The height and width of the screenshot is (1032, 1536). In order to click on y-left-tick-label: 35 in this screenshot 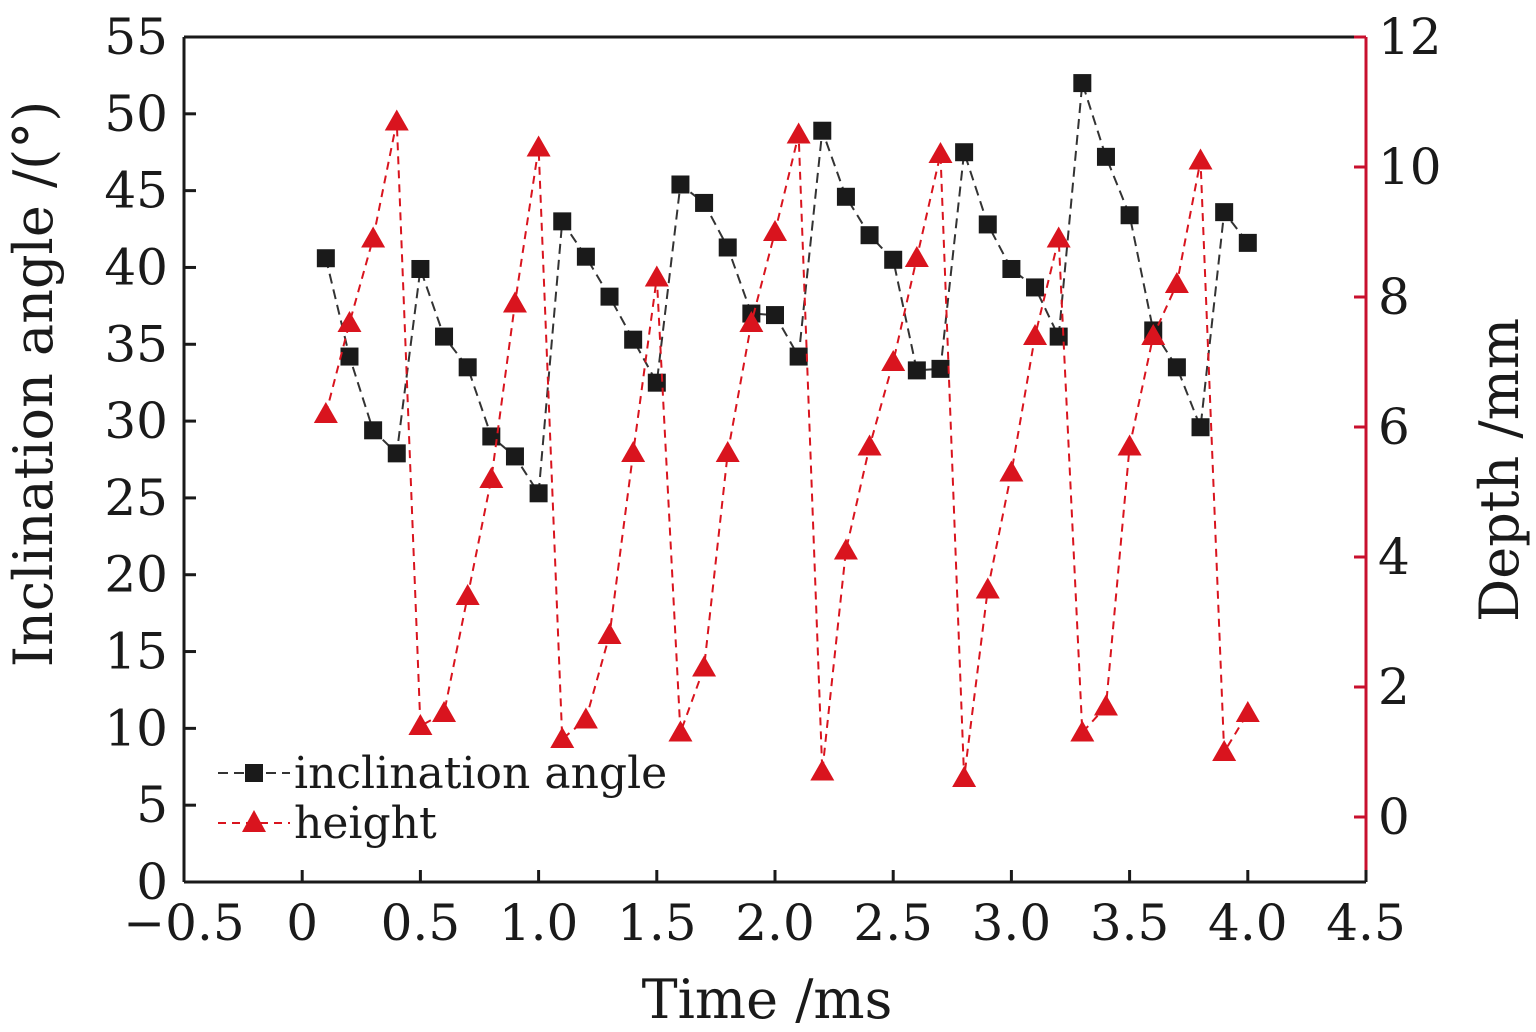, I will do `click(136, 344)`.